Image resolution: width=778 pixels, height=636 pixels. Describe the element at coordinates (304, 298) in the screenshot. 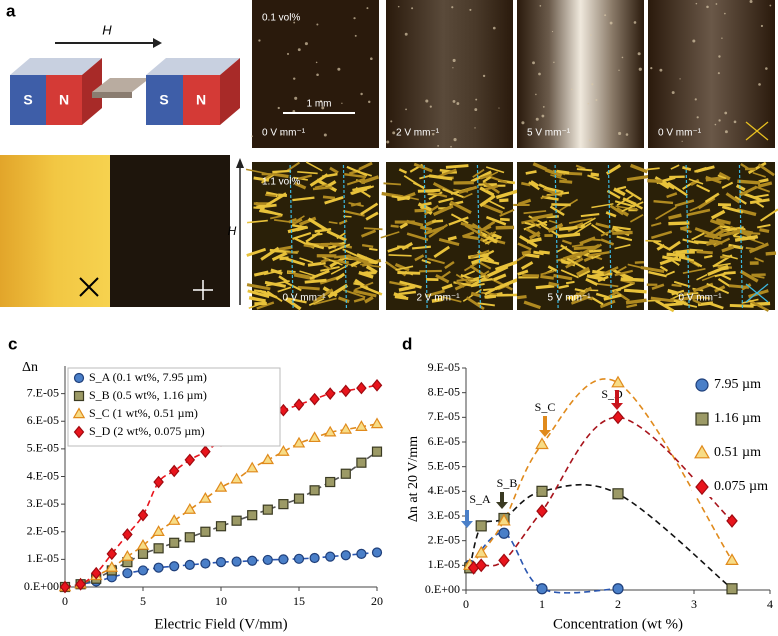

I see `voltage-label: 0 V mm⁻¹` at that location.